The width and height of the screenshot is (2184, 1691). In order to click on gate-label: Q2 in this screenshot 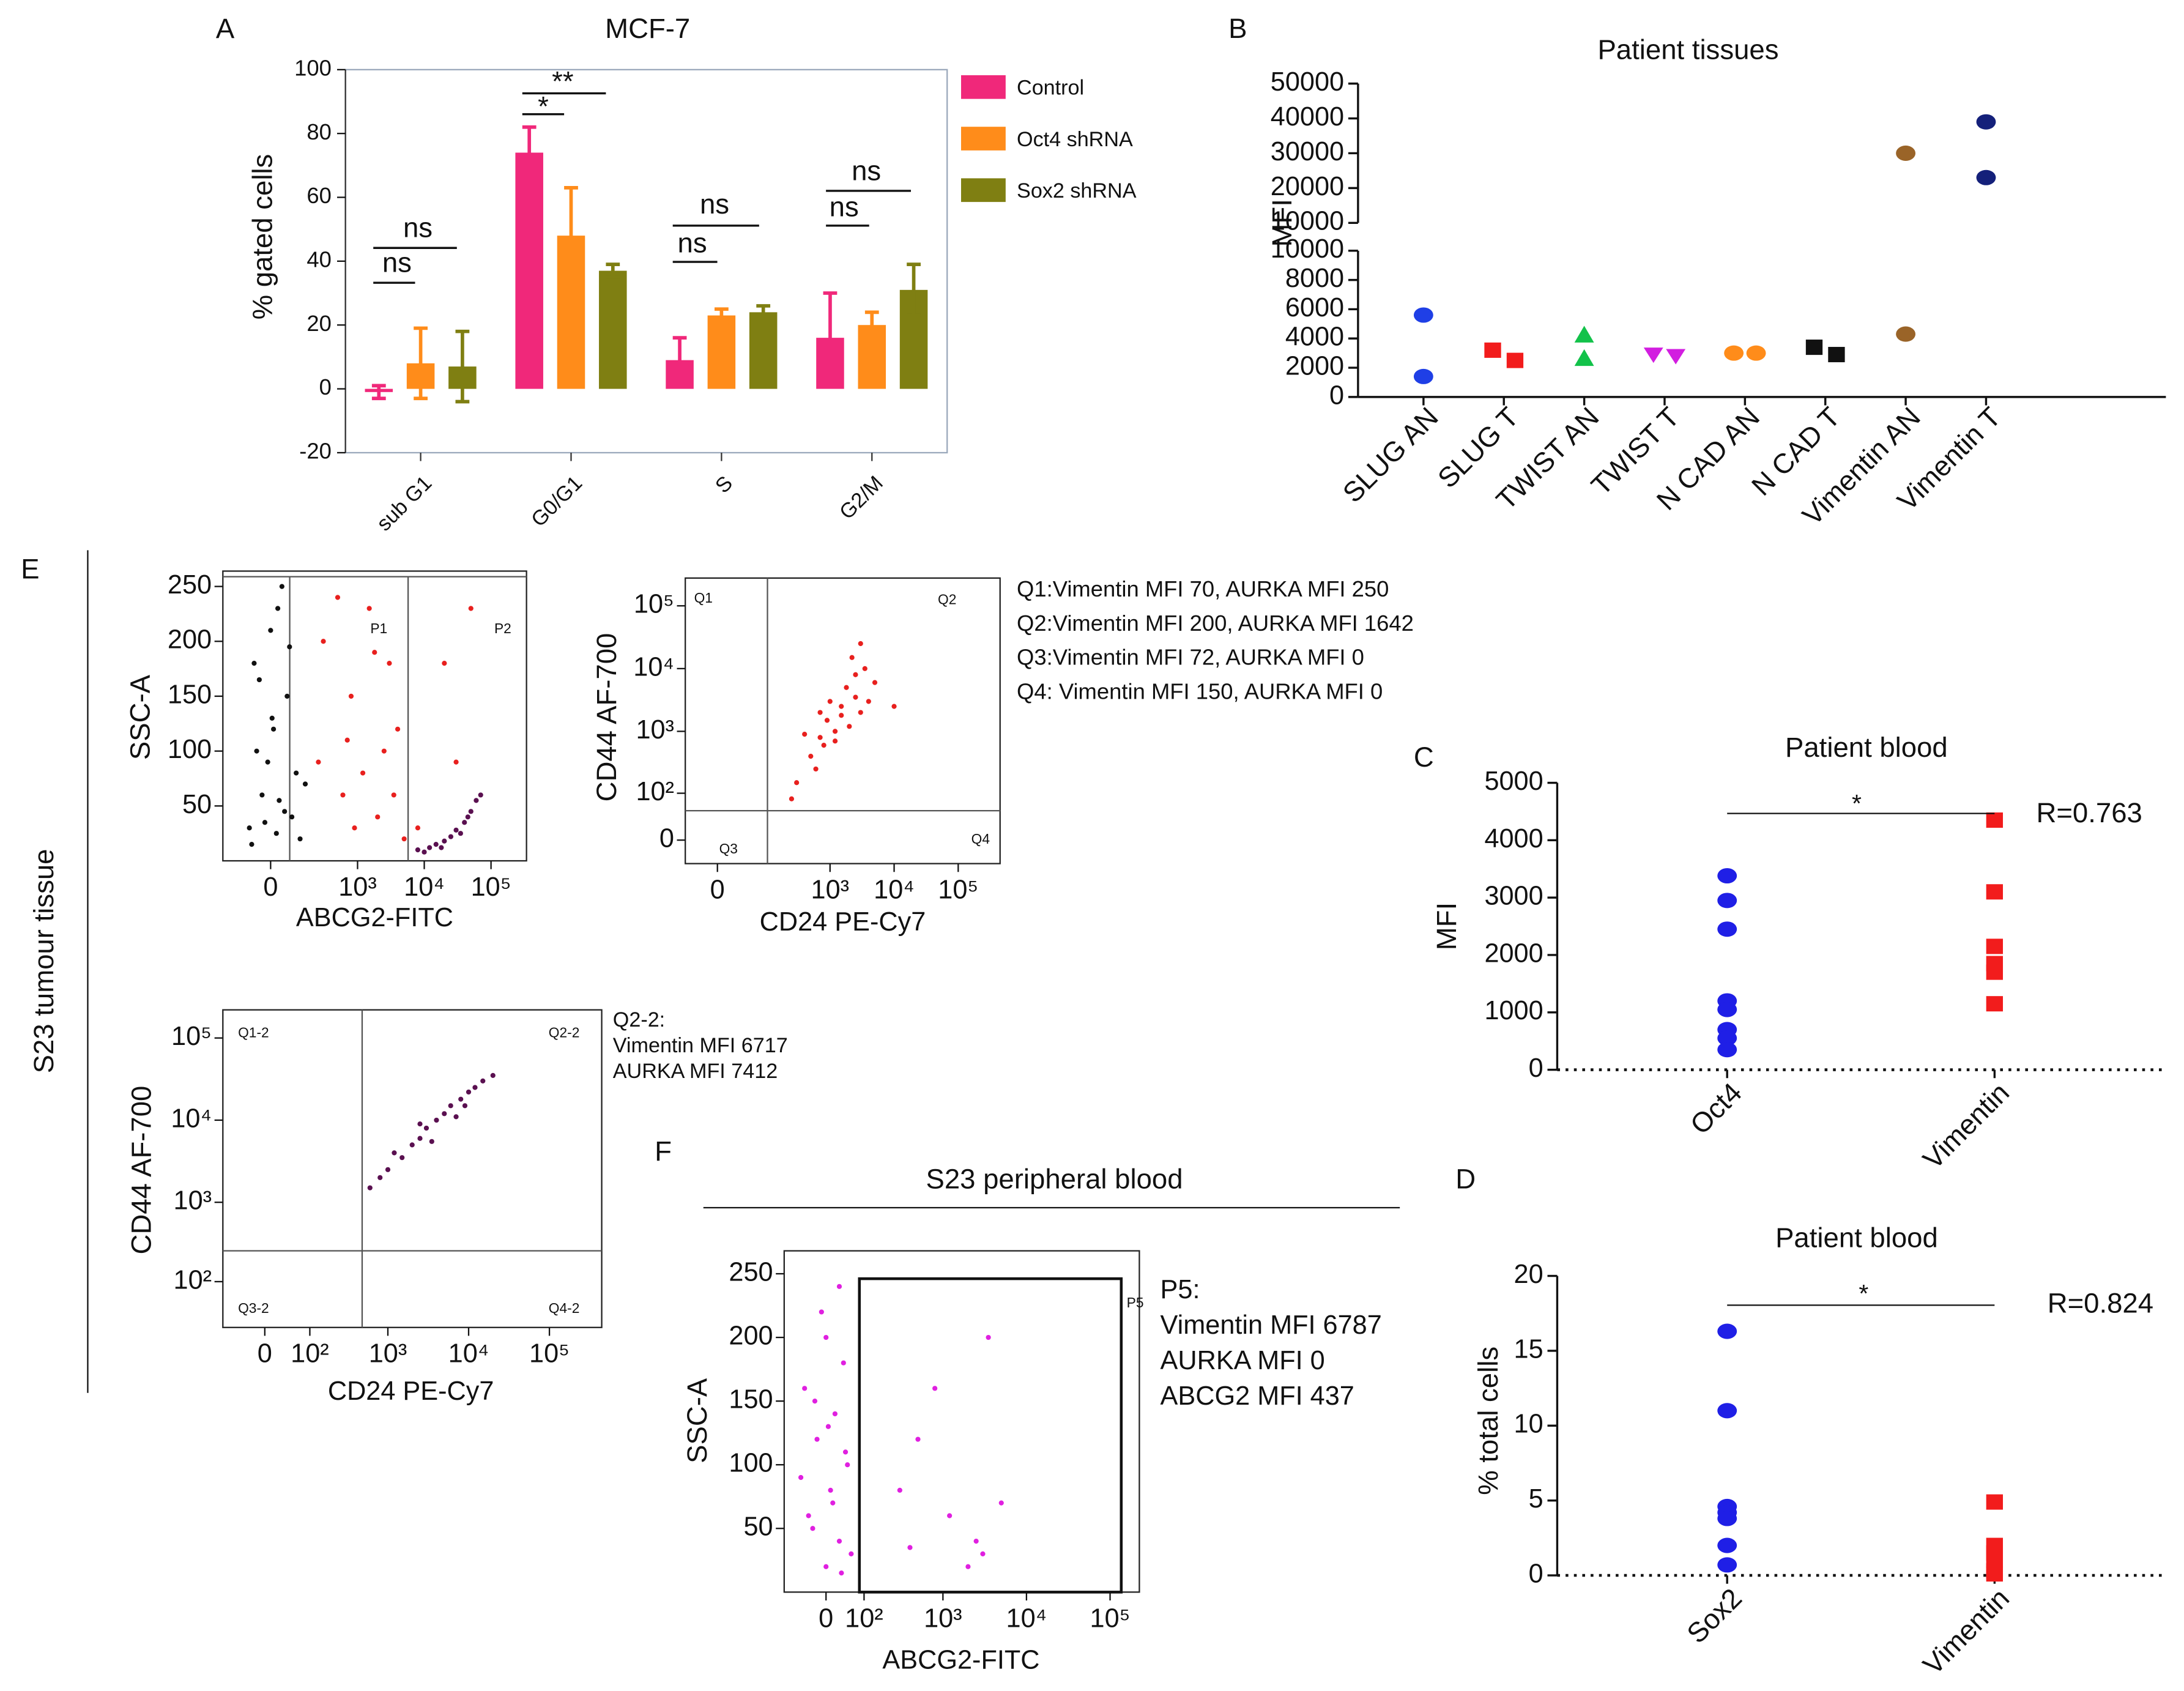, I will do `click(947, 599)`.